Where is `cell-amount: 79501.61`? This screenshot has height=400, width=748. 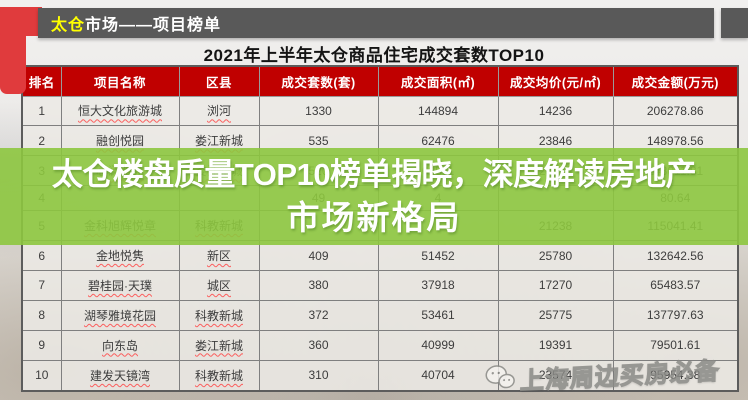 cell-amount: 79501.61 is located at coordinates (675, 345).